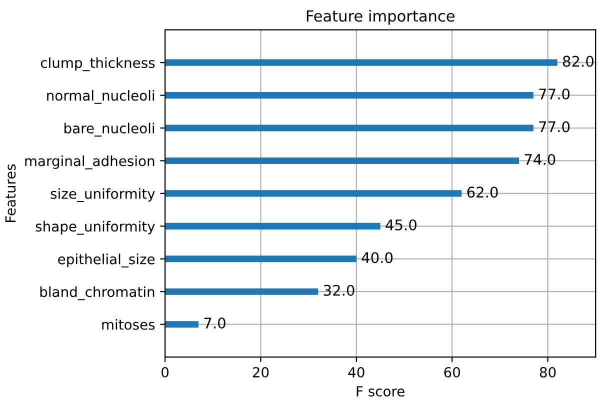  What do you see at coordinates (10, 193) in the screenshot?
I see `y-axis-title: Features` at bounding box center [10, 193].